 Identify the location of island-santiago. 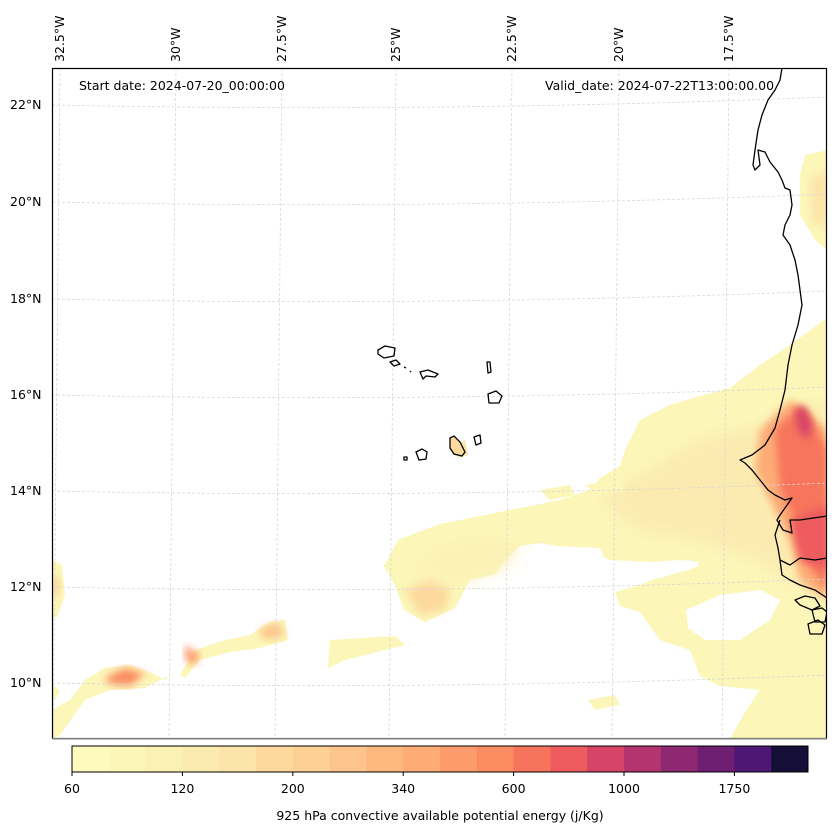
(457, 446).